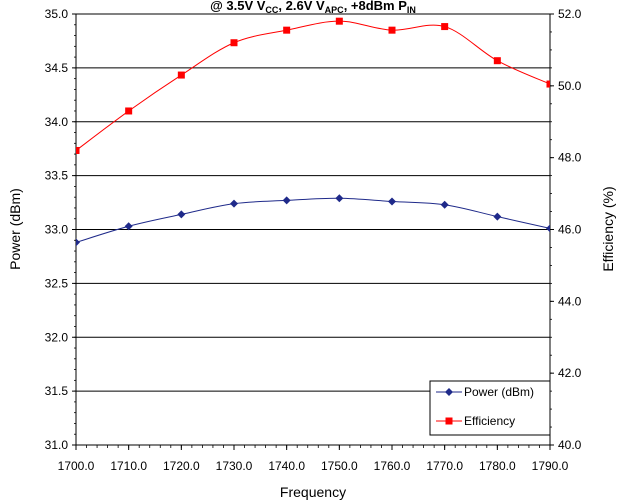 This screenshot has width=623, height=504. Describe the element at coordinates (570, 445) in the screenshot. I see `y-right-tick-label: 40.0` at that location.